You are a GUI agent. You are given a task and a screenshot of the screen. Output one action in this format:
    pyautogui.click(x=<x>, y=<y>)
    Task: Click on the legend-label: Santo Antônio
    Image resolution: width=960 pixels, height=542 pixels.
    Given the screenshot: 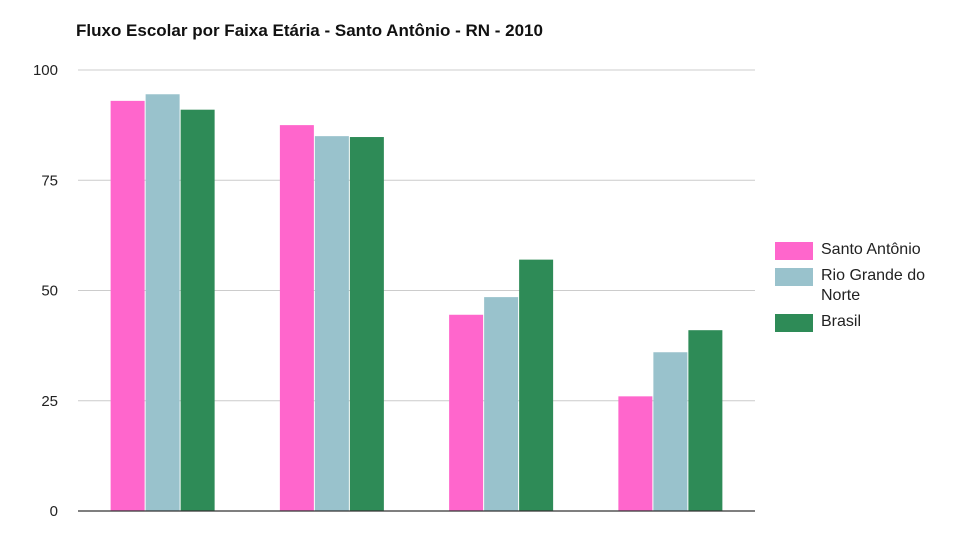 What is the action you would take?
    pyautogui.click(x=871, y=249)
    